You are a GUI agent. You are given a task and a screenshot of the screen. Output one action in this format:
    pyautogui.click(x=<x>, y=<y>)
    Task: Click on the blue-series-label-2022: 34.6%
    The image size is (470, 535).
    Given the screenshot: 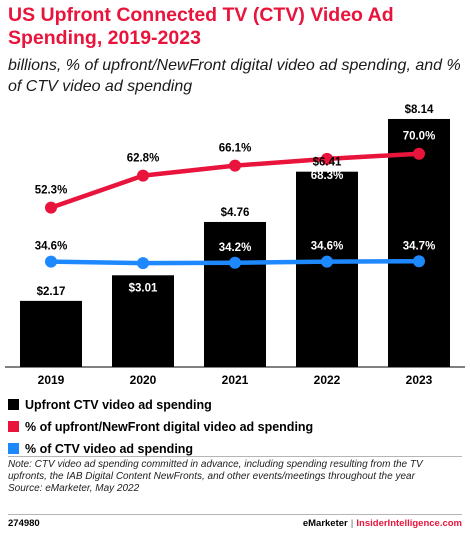 What is the action you would take?
    pyautogui.click(x=327, y=247)
    